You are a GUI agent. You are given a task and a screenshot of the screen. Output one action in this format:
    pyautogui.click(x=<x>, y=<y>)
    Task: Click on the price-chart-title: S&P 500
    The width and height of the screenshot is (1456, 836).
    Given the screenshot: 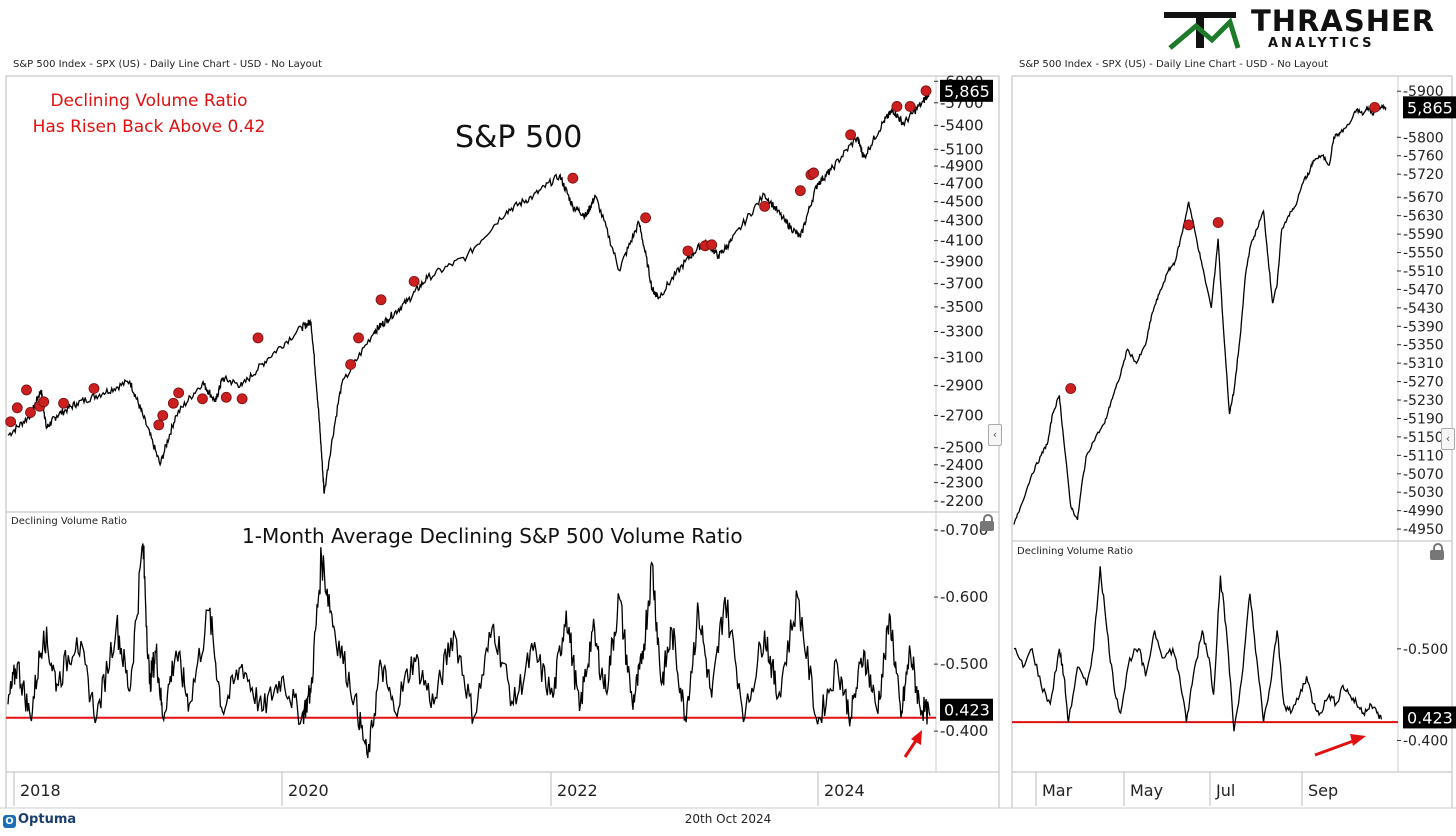 What is the action you would take?
    pyautogui.click(x=519, y=137)
    